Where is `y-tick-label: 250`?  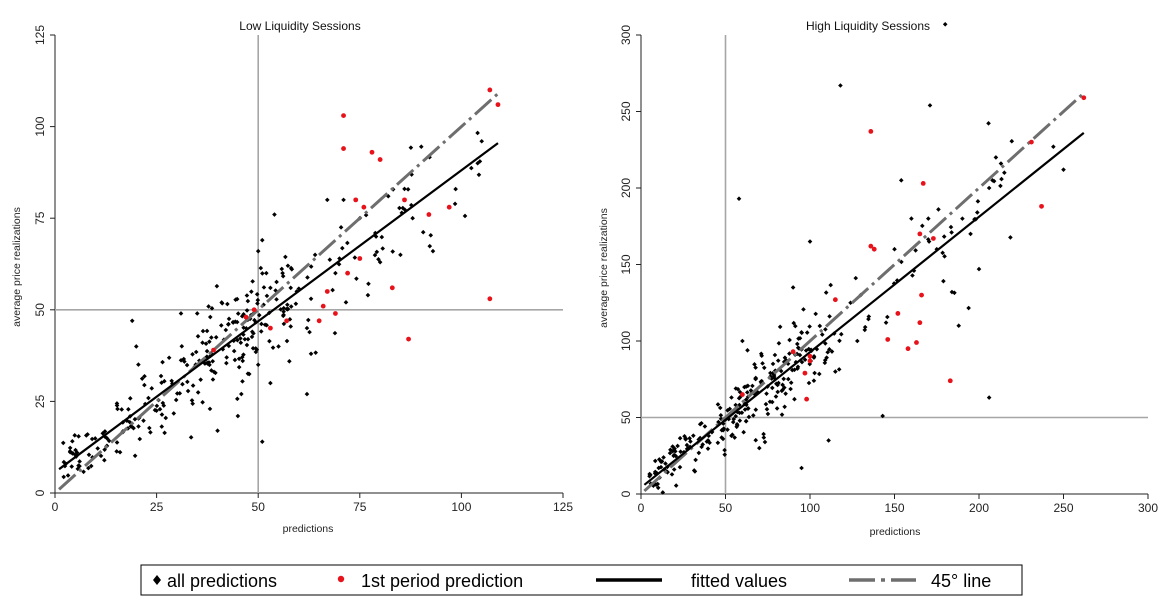
y-tick-label: 250 is located at coordinates (626, 111).